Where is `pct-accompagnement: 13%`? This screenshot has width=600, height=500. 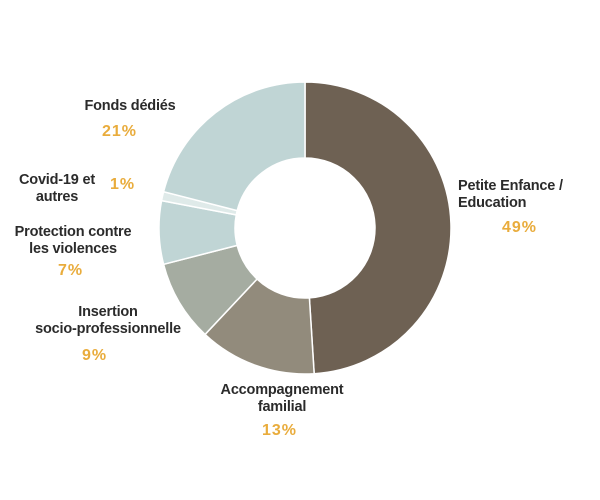
pct-accompagnement: 13% is located at coordinates (280, 430).